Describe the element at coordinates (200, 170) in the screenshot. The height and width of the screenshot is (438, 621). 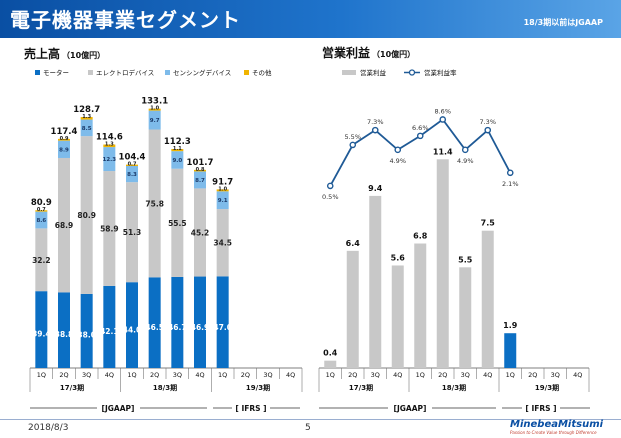
I see `sales-segment-label: 0.8` at that location.